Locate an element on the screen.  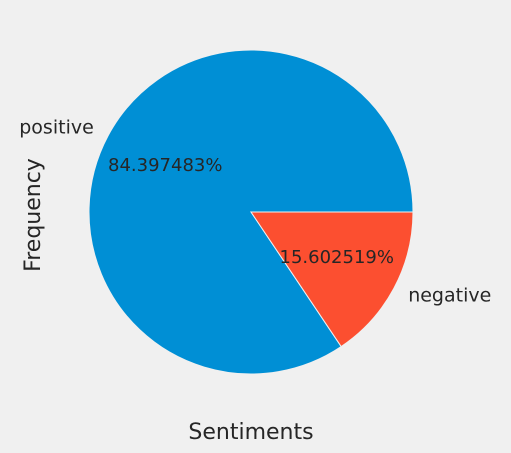
percent-label-positive: 84.397483% is located at coordinates (165, 165).